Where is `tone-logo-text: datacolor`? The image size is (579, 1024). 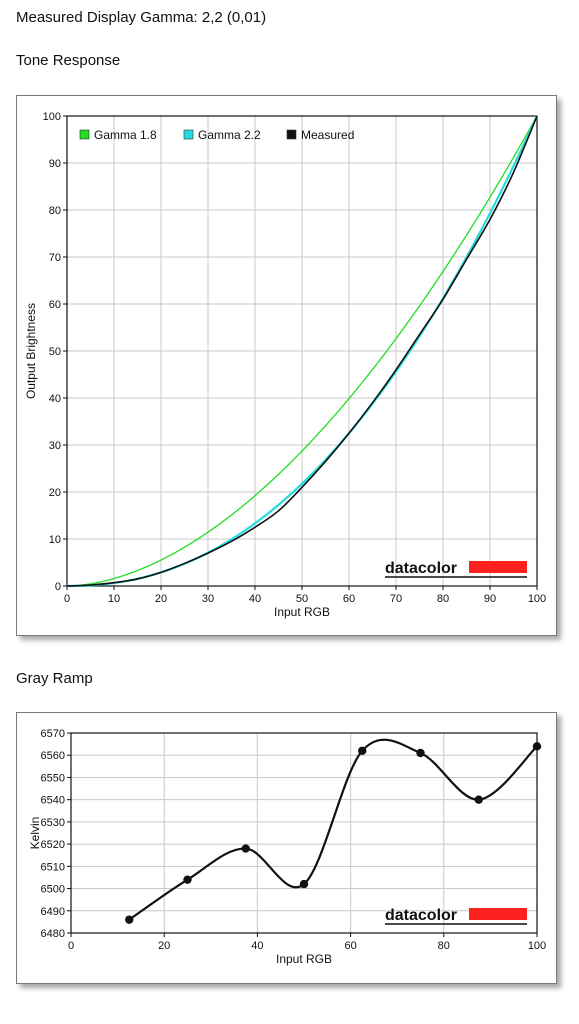 tone-logo-text: datacolor is located at coordinates (421, 568).